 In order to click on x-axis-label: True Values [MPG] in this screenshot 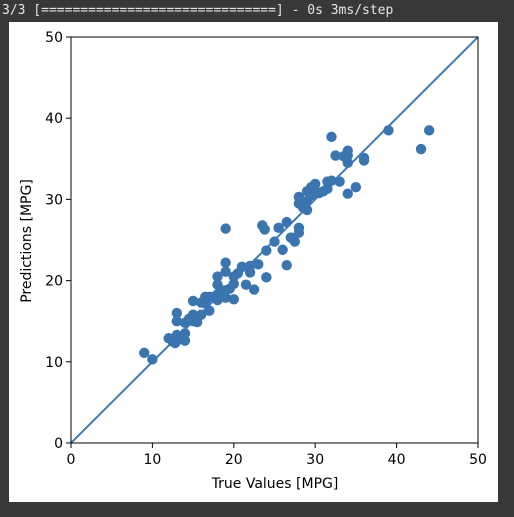, I will do `click(275, 484)`.